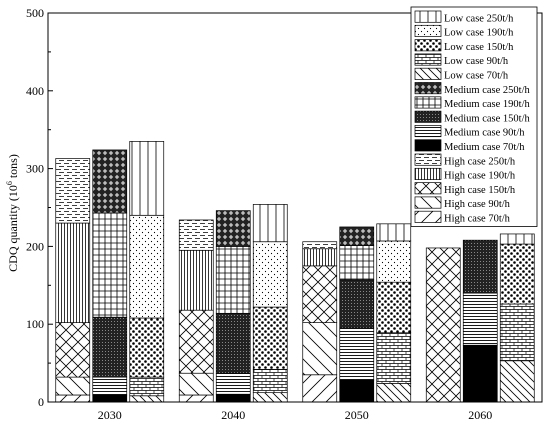 This screenshot has width=550, height=427. Describe the element at coordinates (487, 90) in the screenshot. I see `legend-label: Medium case 250t/h` at that location.